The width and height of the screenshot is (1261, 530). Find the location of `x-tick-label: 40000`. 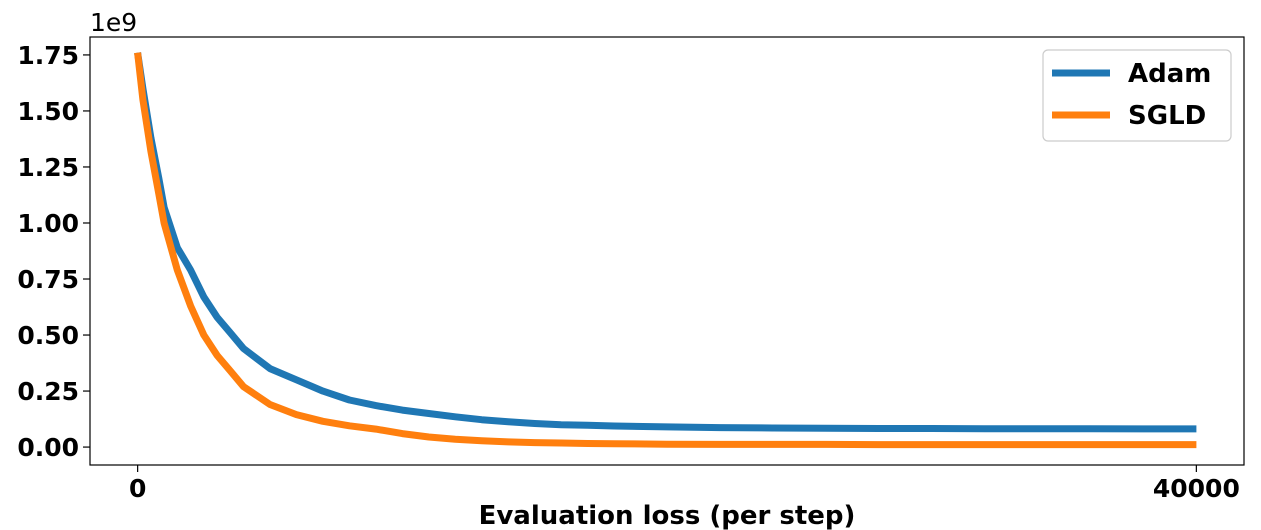

x-tick-label: 40000 is located at coordinates (1196, 488).